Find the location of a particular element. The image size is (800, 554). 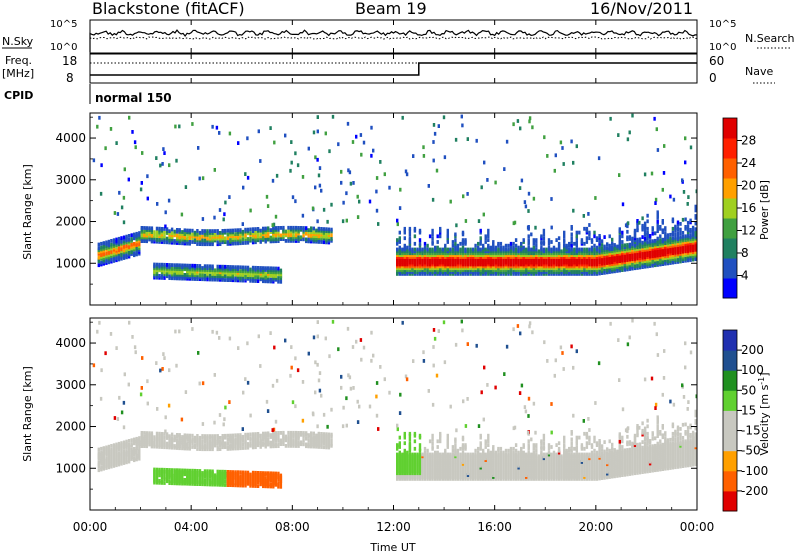

colorbar-segment is located at coordinates (730, 148).